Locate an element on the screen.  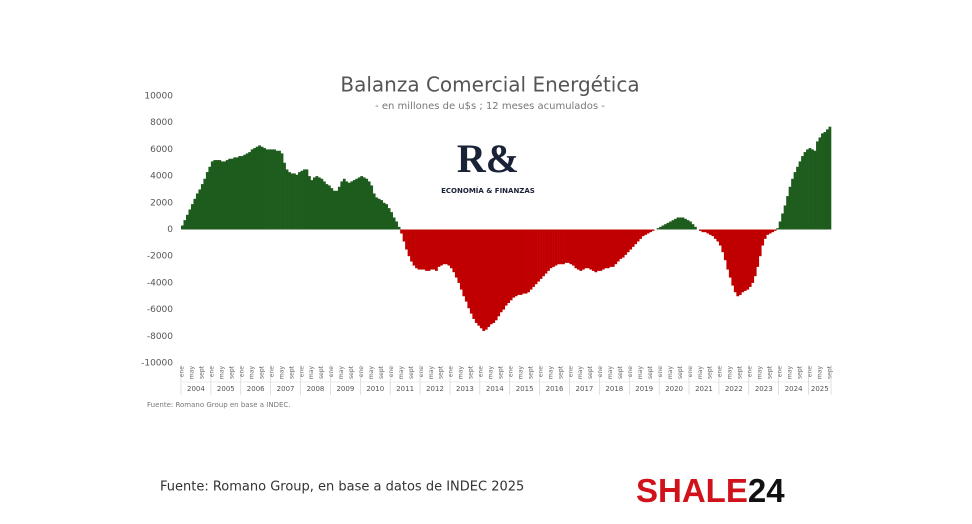
chart-title: Balanza Comercial Energética is located at coordinates (489, 85).